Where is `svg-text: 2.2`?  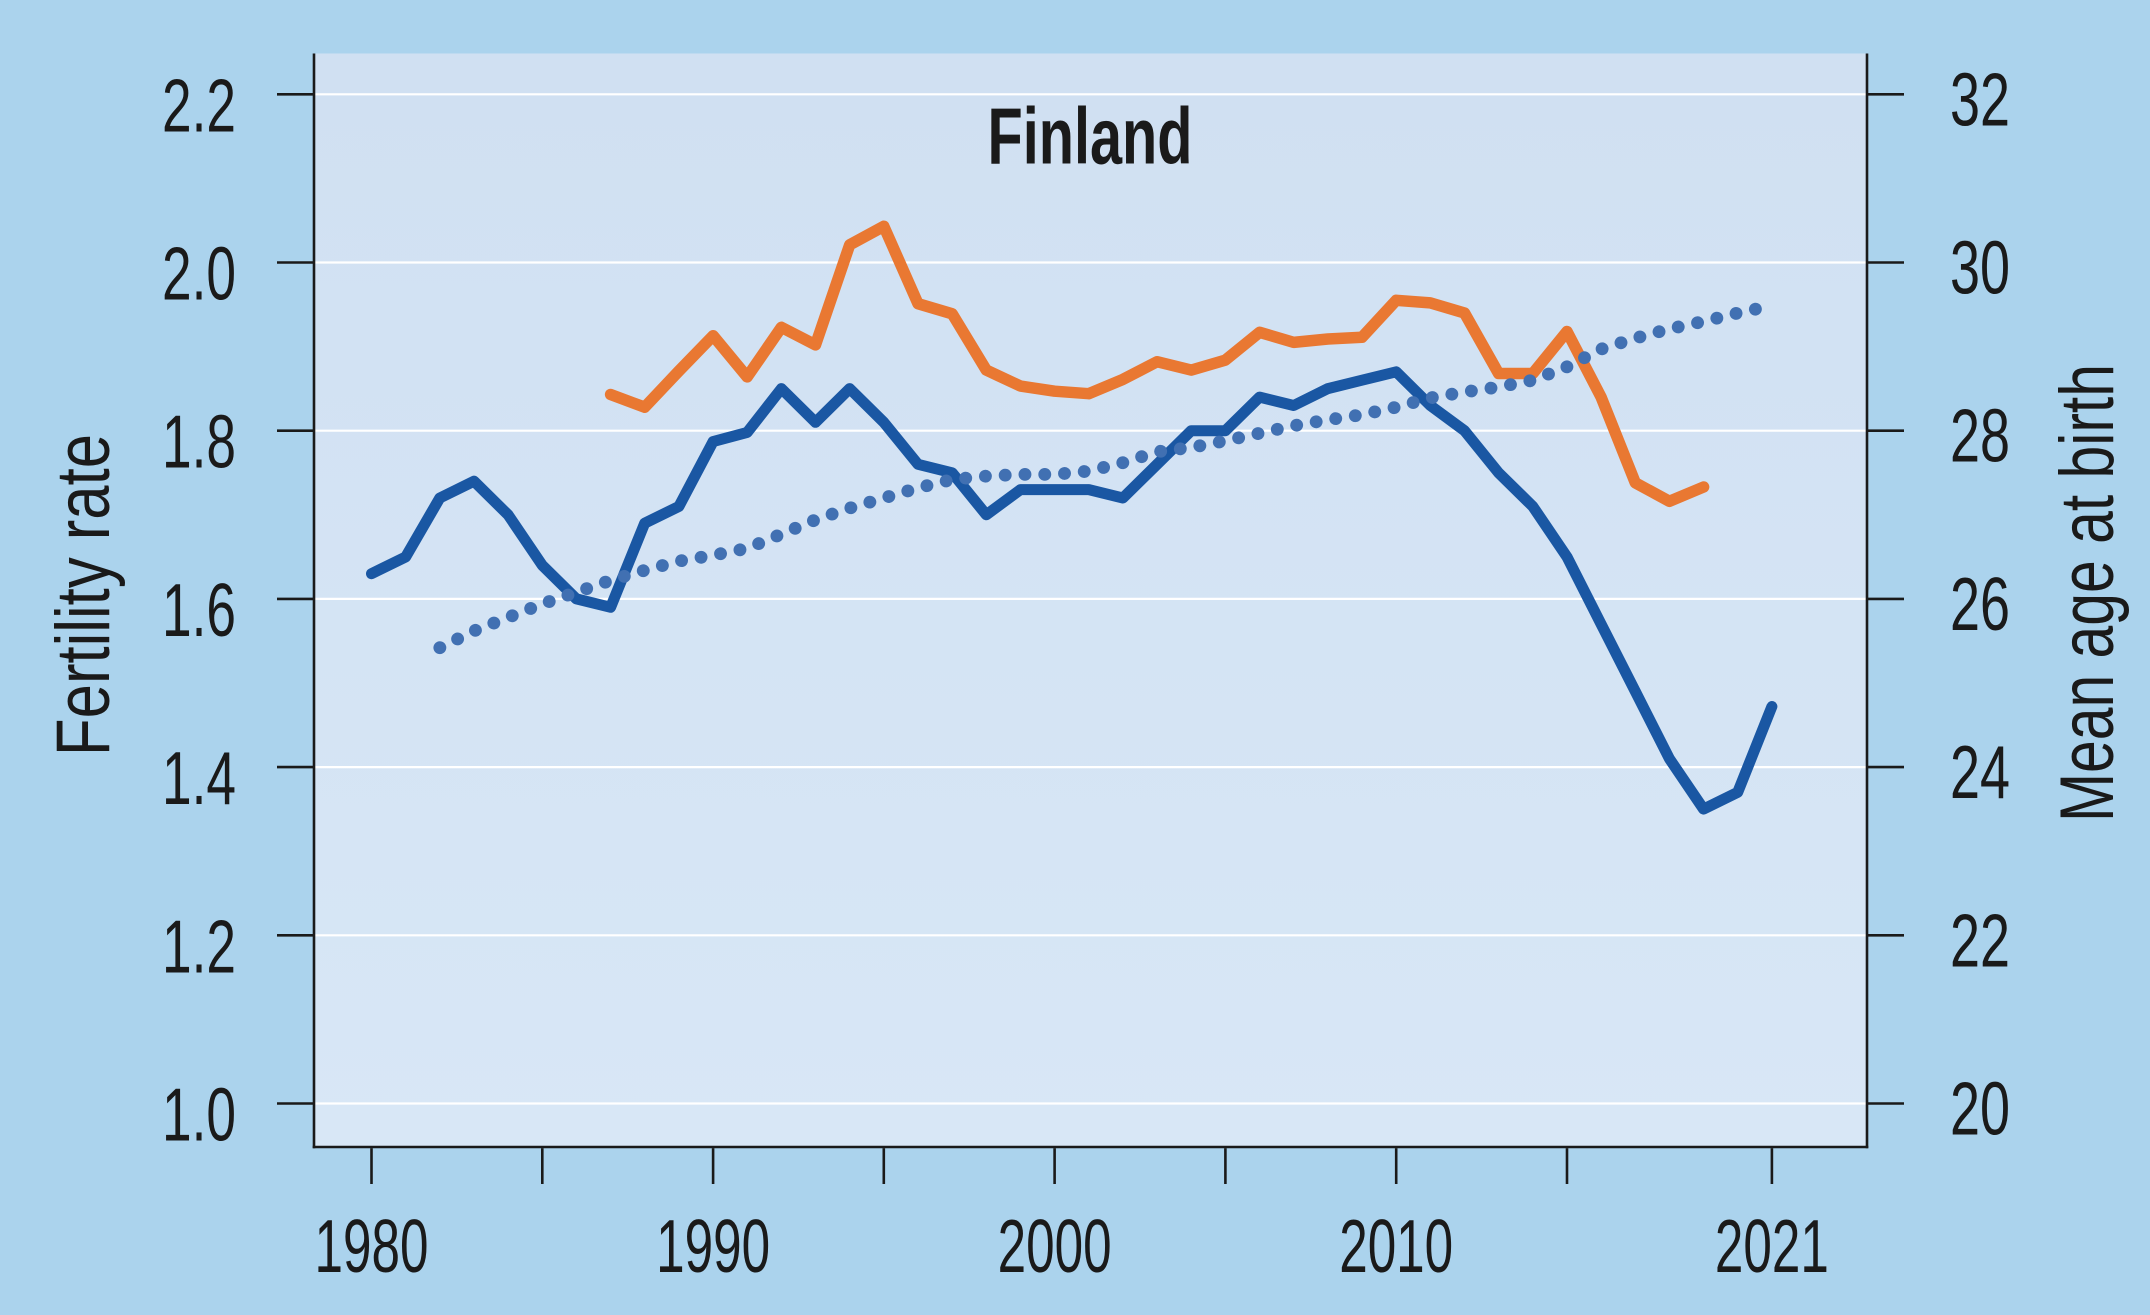
svg-text: 2.2 is located at coordinates (199, 105).